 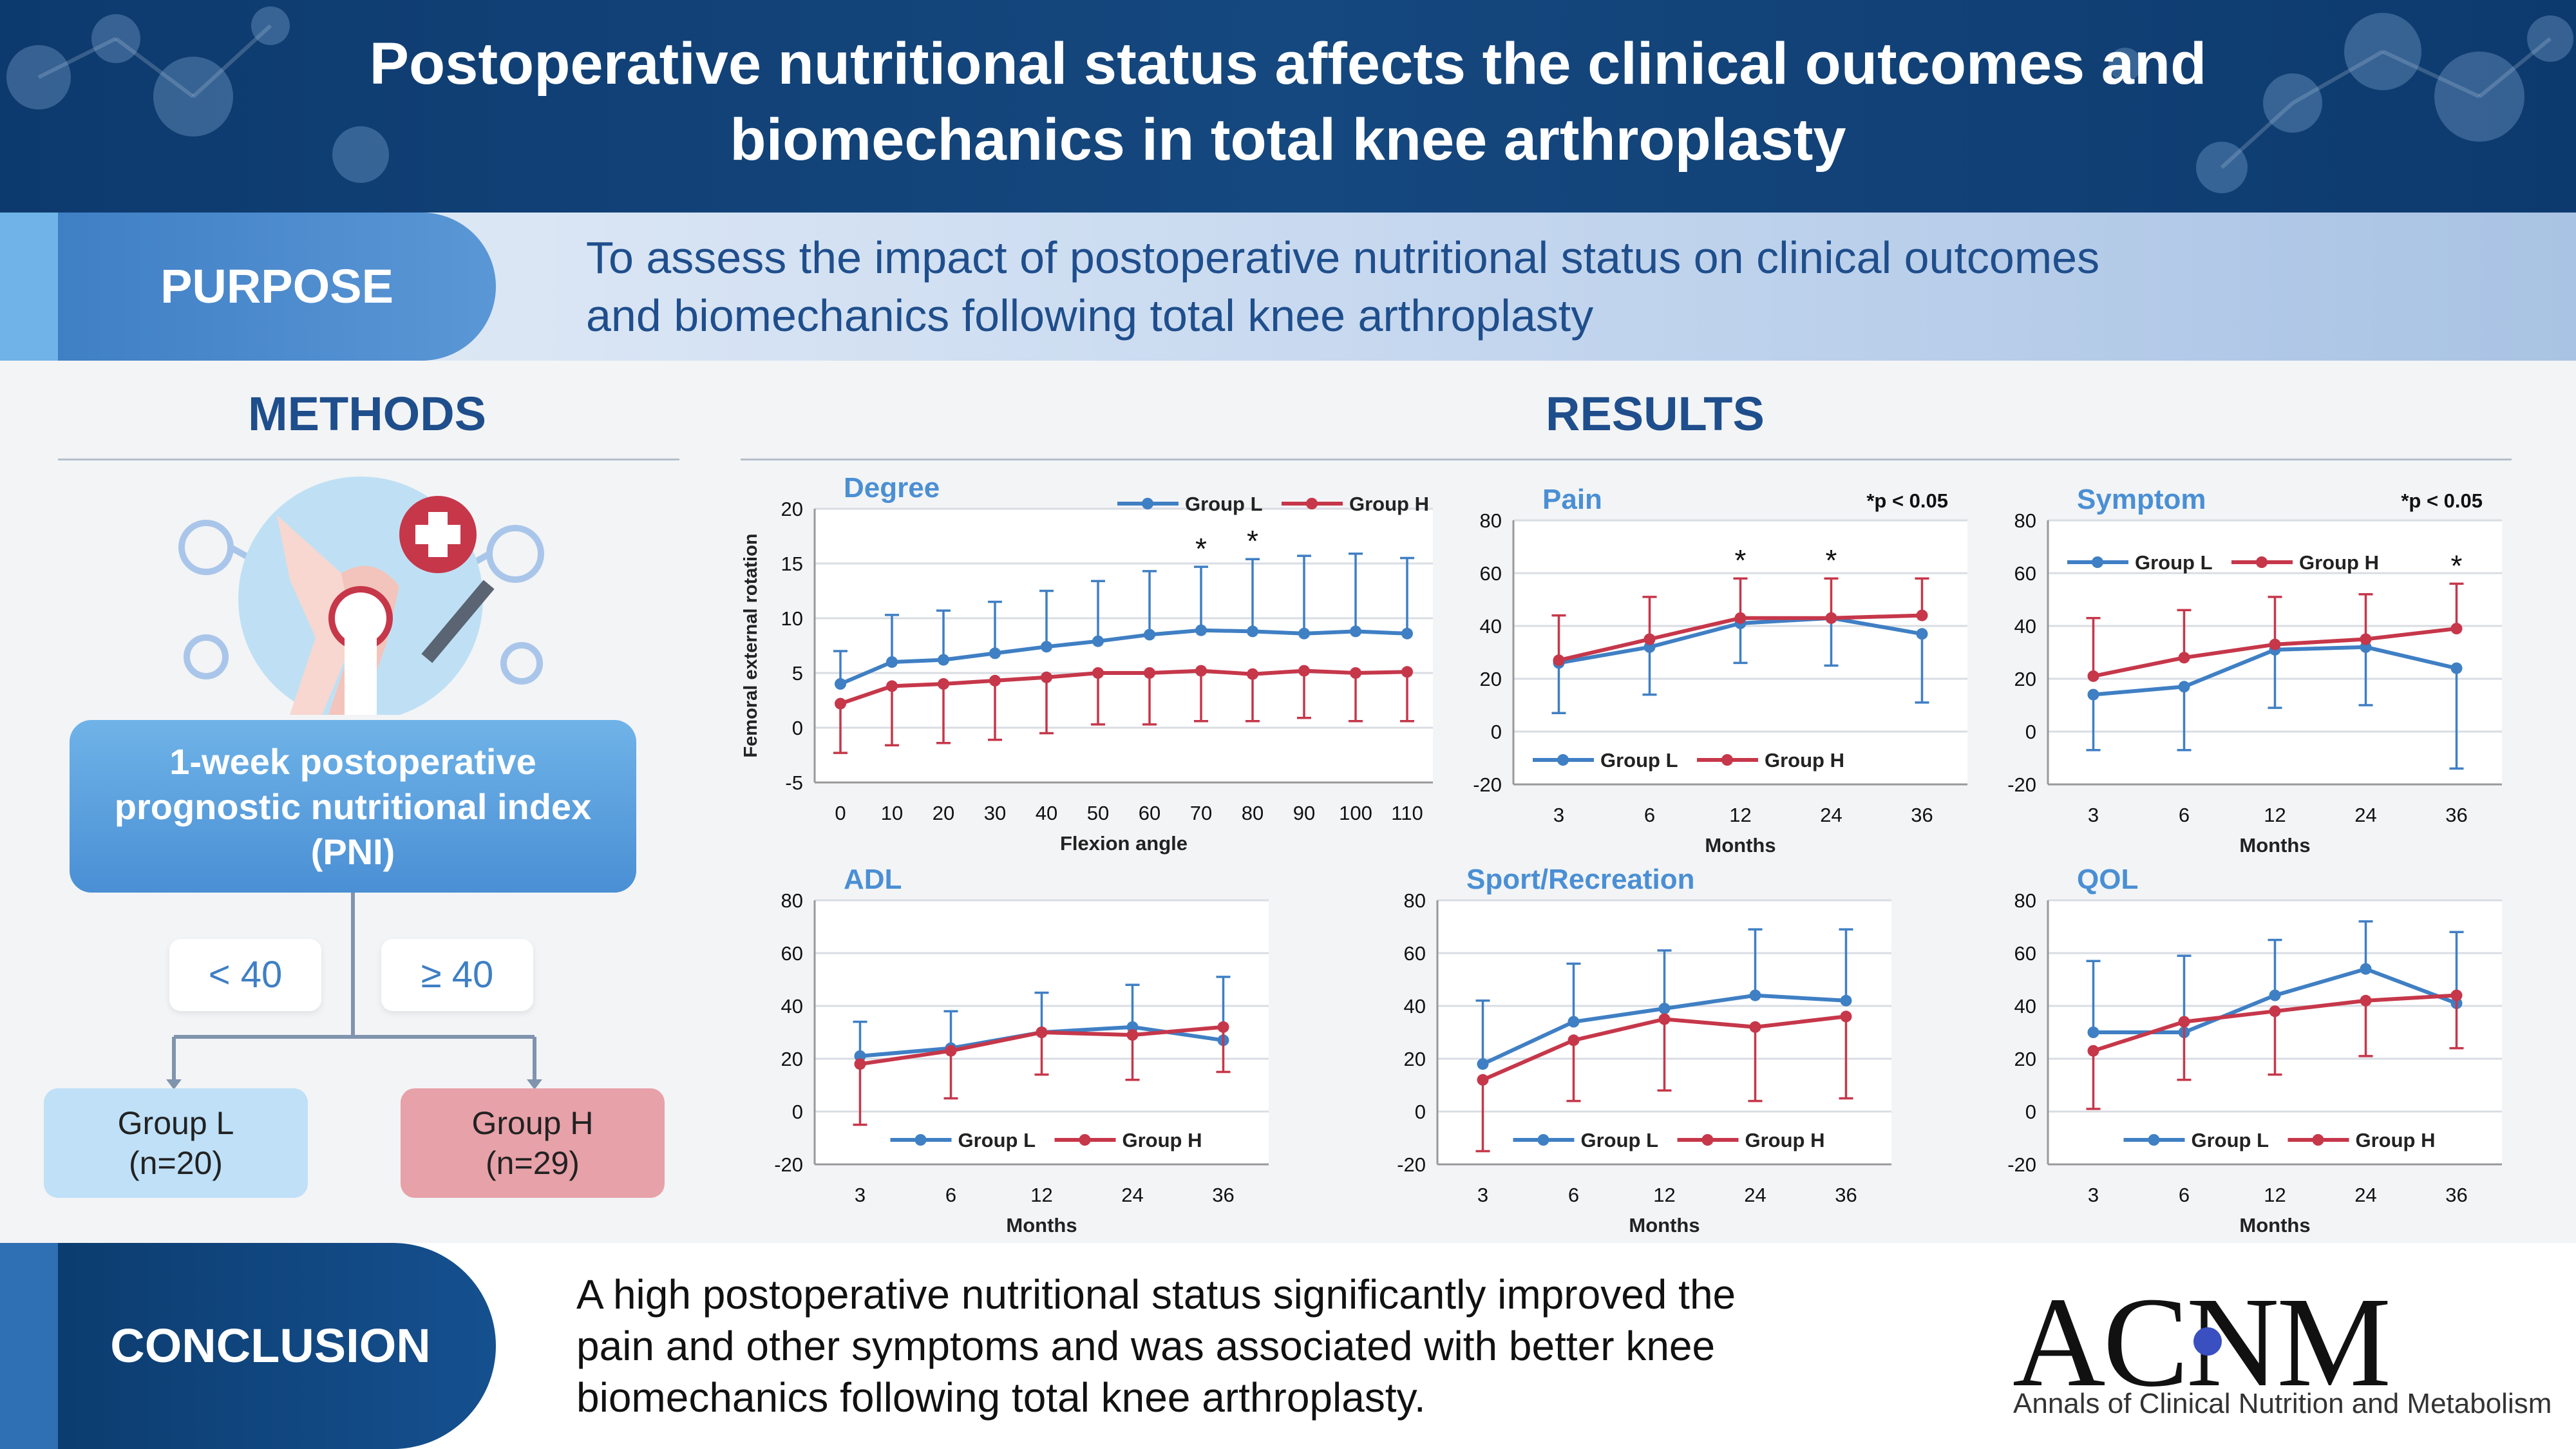 What do you see at coordinates (797, 674) in the screenshot?
I see `y-tick-label: 5` at bounding box center [797, 674].